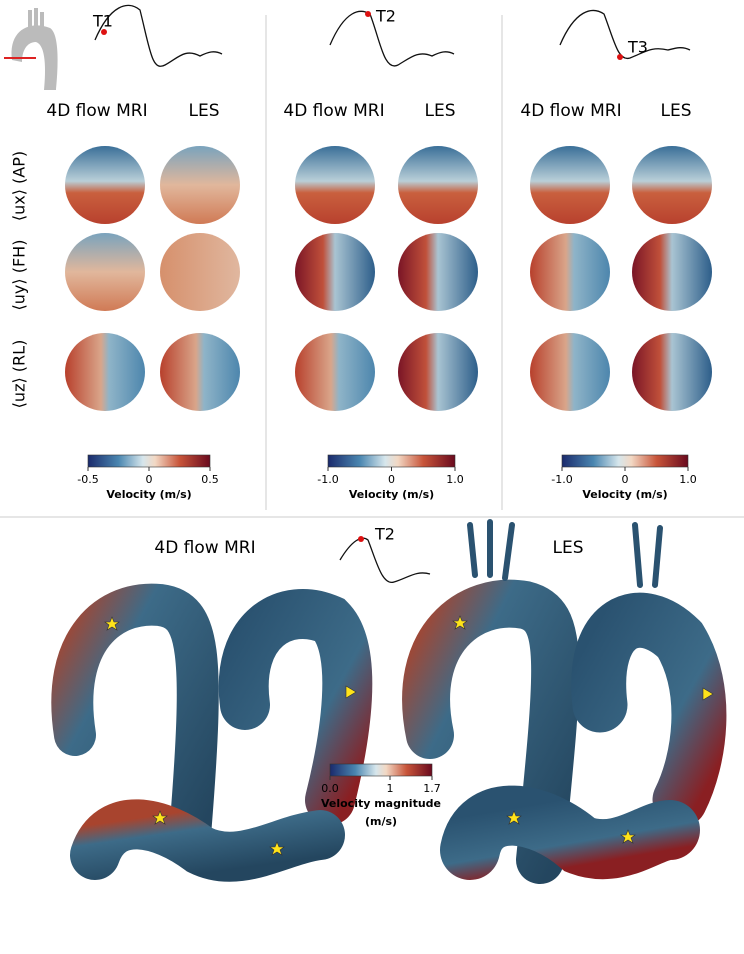  Describe the element at coordinates (330, 788) in the screenshot. I see `colorbar-tick-label: 0.0` at that location.